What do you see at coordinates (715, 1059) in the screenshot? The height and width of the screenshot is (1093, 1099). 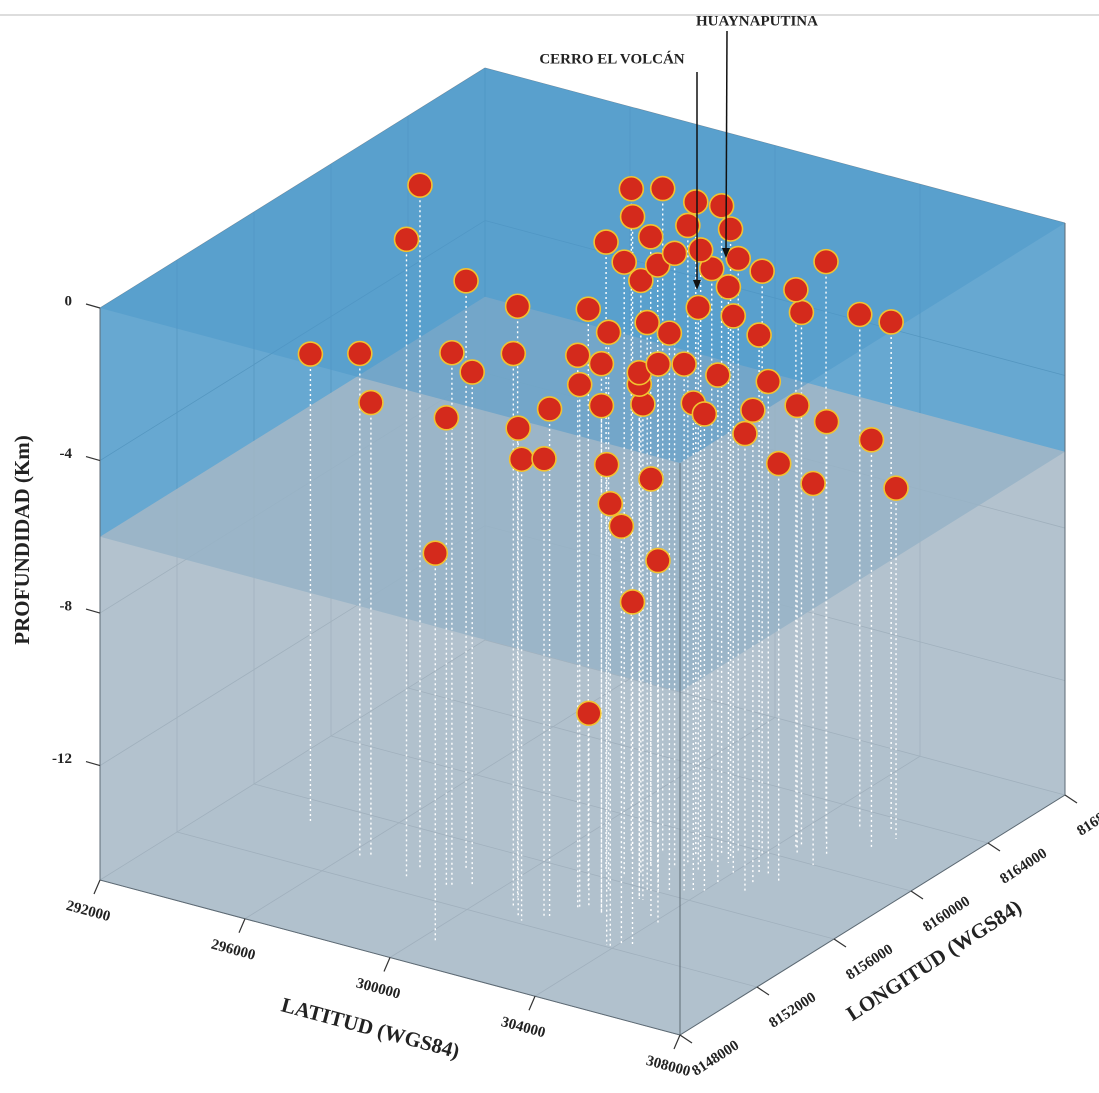 I see `y-tick-label: 8148000` at bounding box center [715, 1059].